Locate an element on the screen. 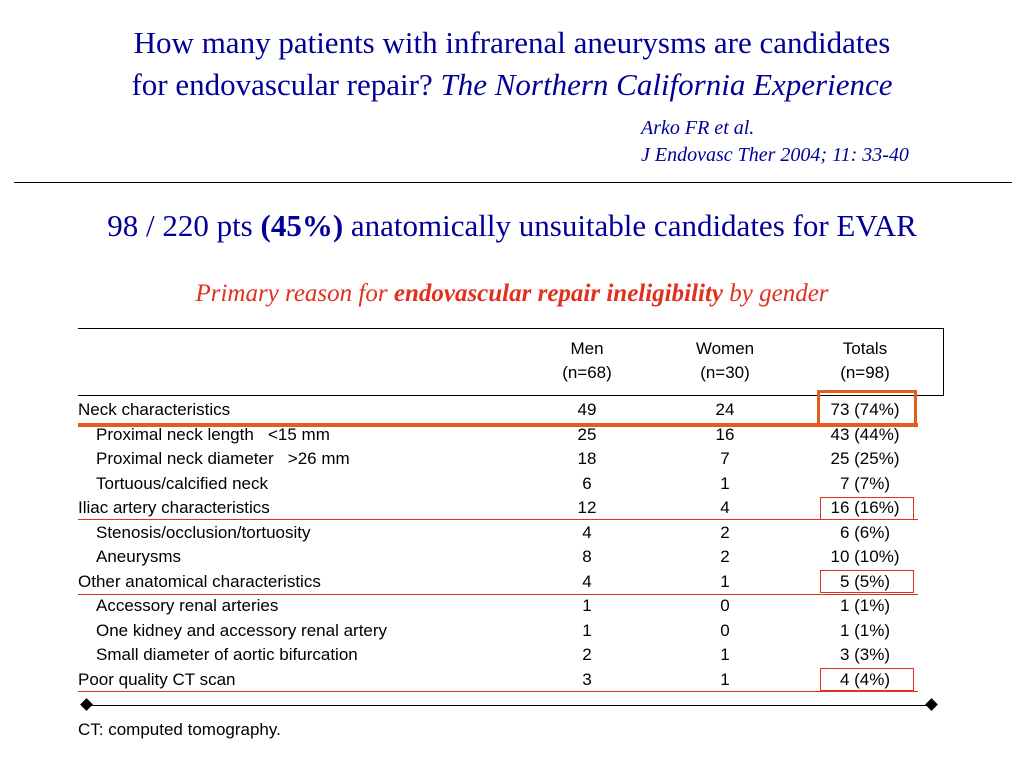 The height and width of the screenshot is (768, 1024). row-label: Stenosis/occlusion/tortuosity is located at coordinates (203, 532).